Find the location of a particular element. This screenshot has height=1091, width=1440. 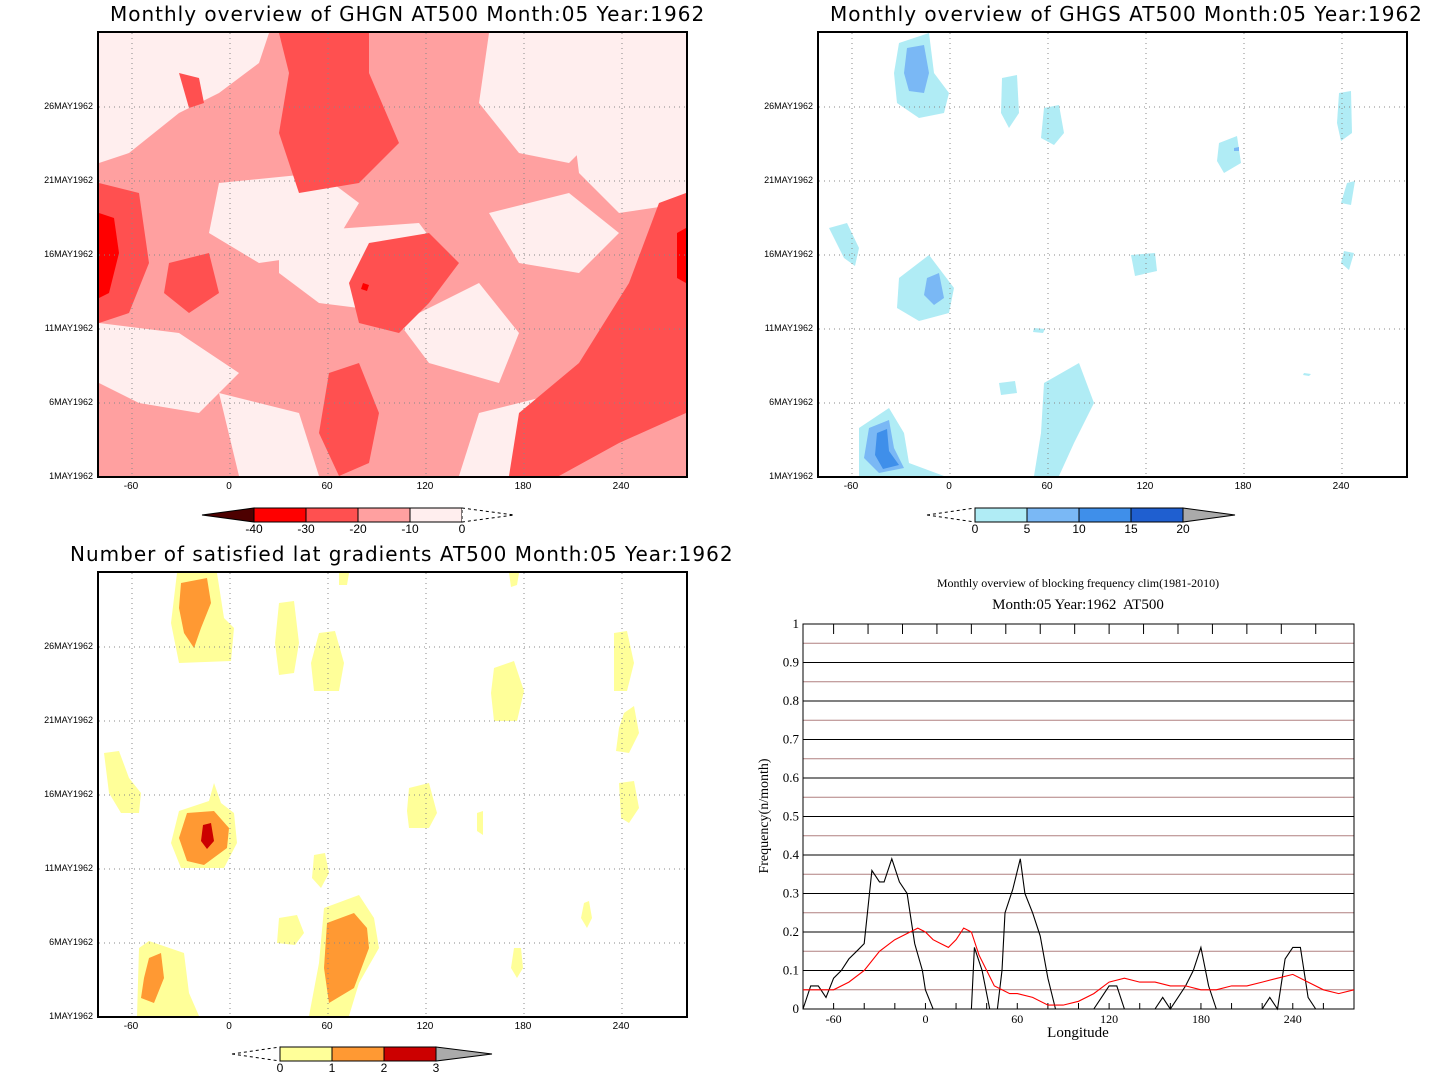

ghgs-ytick-21may: 21MAY1962 is located at coordinates (788, 180).